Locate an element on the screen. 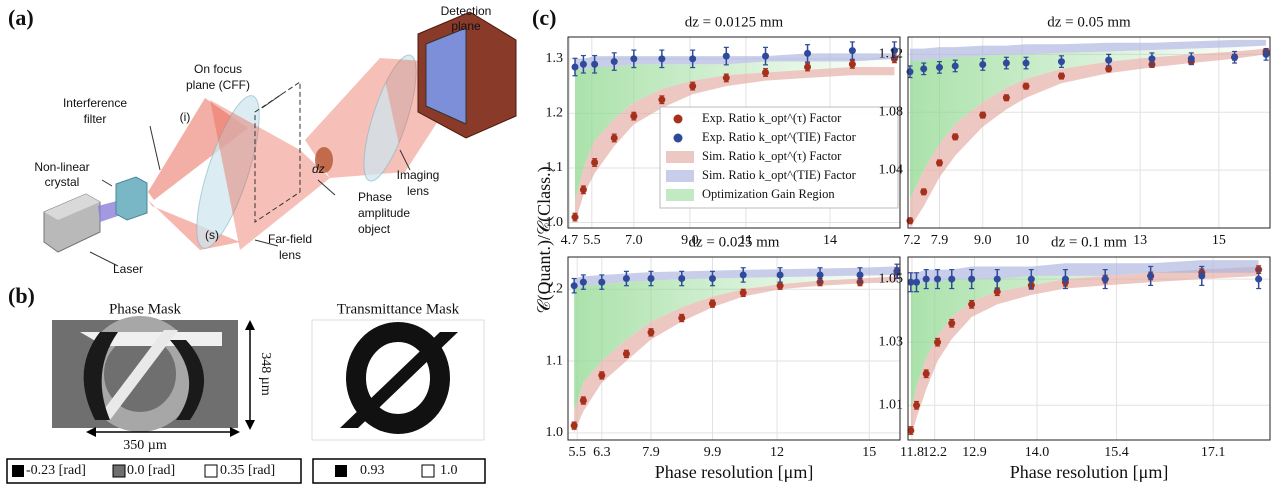  diagram-label: lens is located at coordinates (418, 191).